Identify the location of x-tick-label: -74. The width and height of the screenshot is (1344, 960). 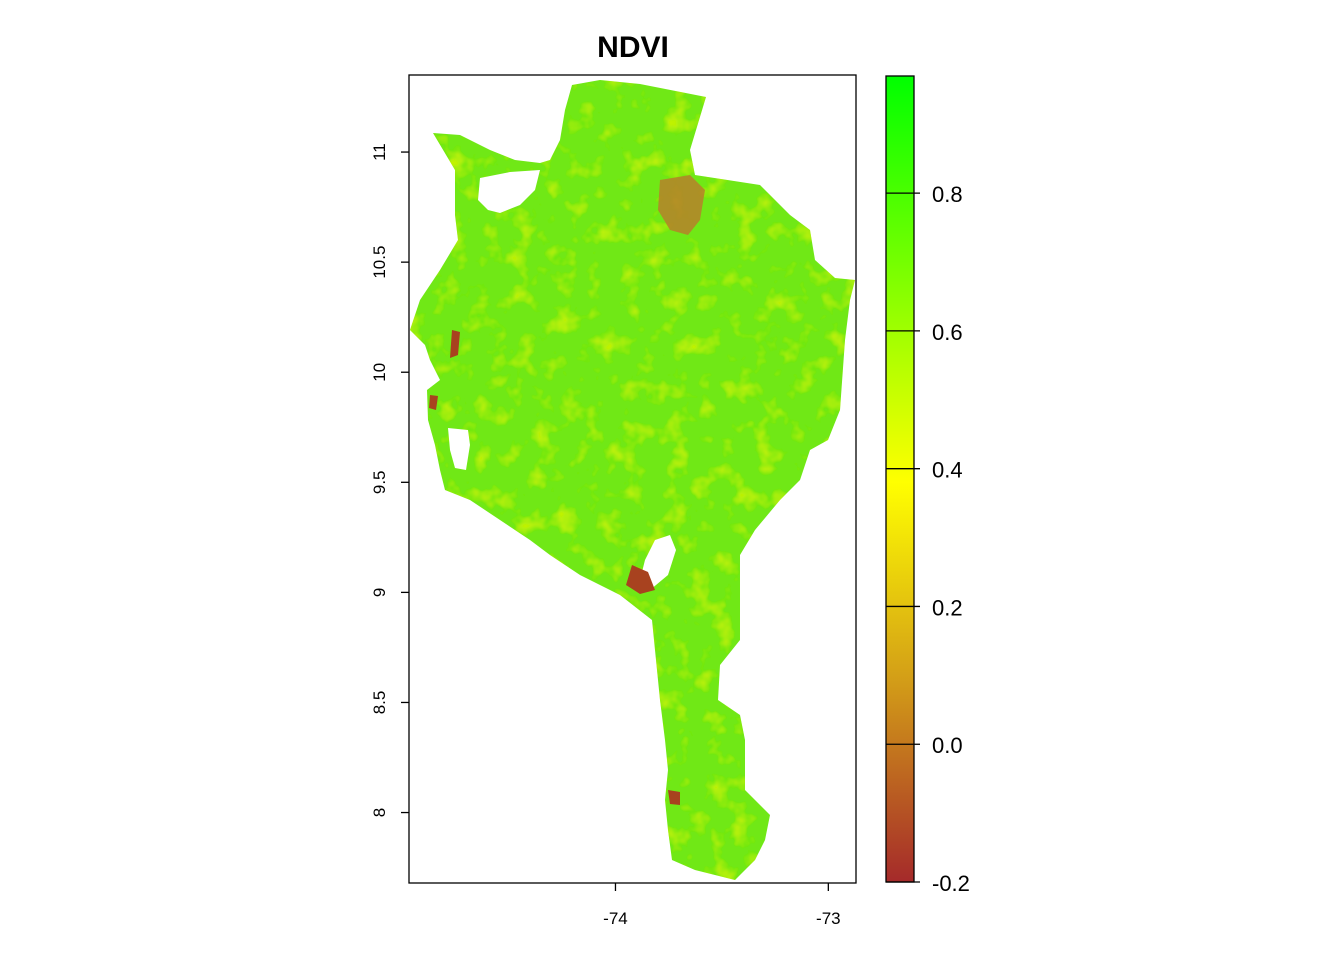
(615, 918).